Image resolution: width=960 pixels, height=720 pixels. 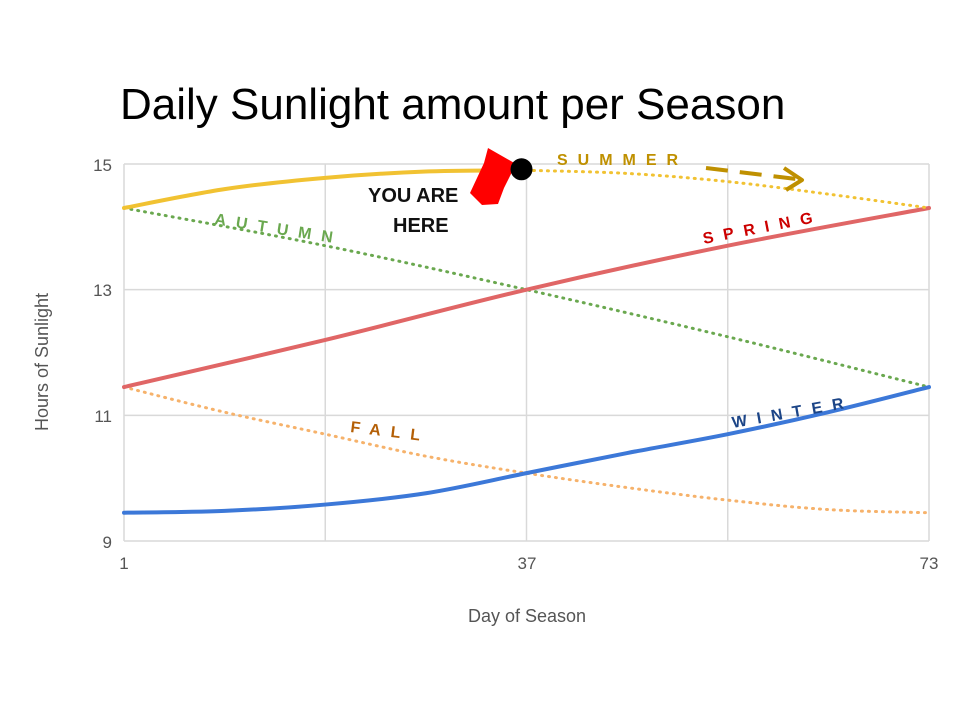 I want to click on y-axis-title: Hours of Sunlight, so click(x=42, y=362).